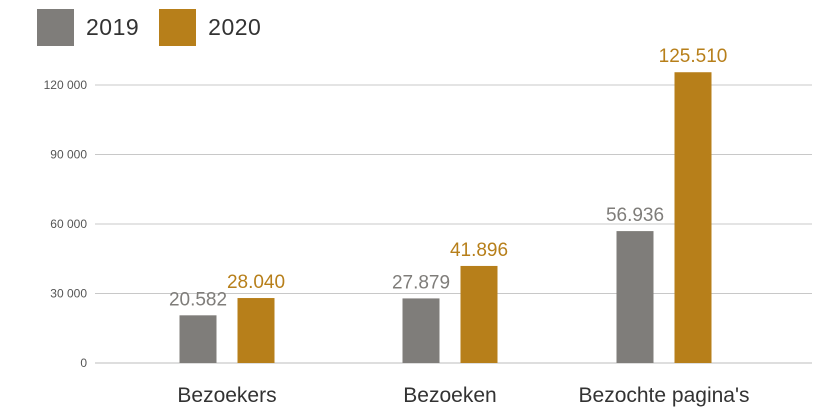 The height and width of the screenshot is (419, 830). I want to click on legend-label-2020: 2020, so click(235, 27).